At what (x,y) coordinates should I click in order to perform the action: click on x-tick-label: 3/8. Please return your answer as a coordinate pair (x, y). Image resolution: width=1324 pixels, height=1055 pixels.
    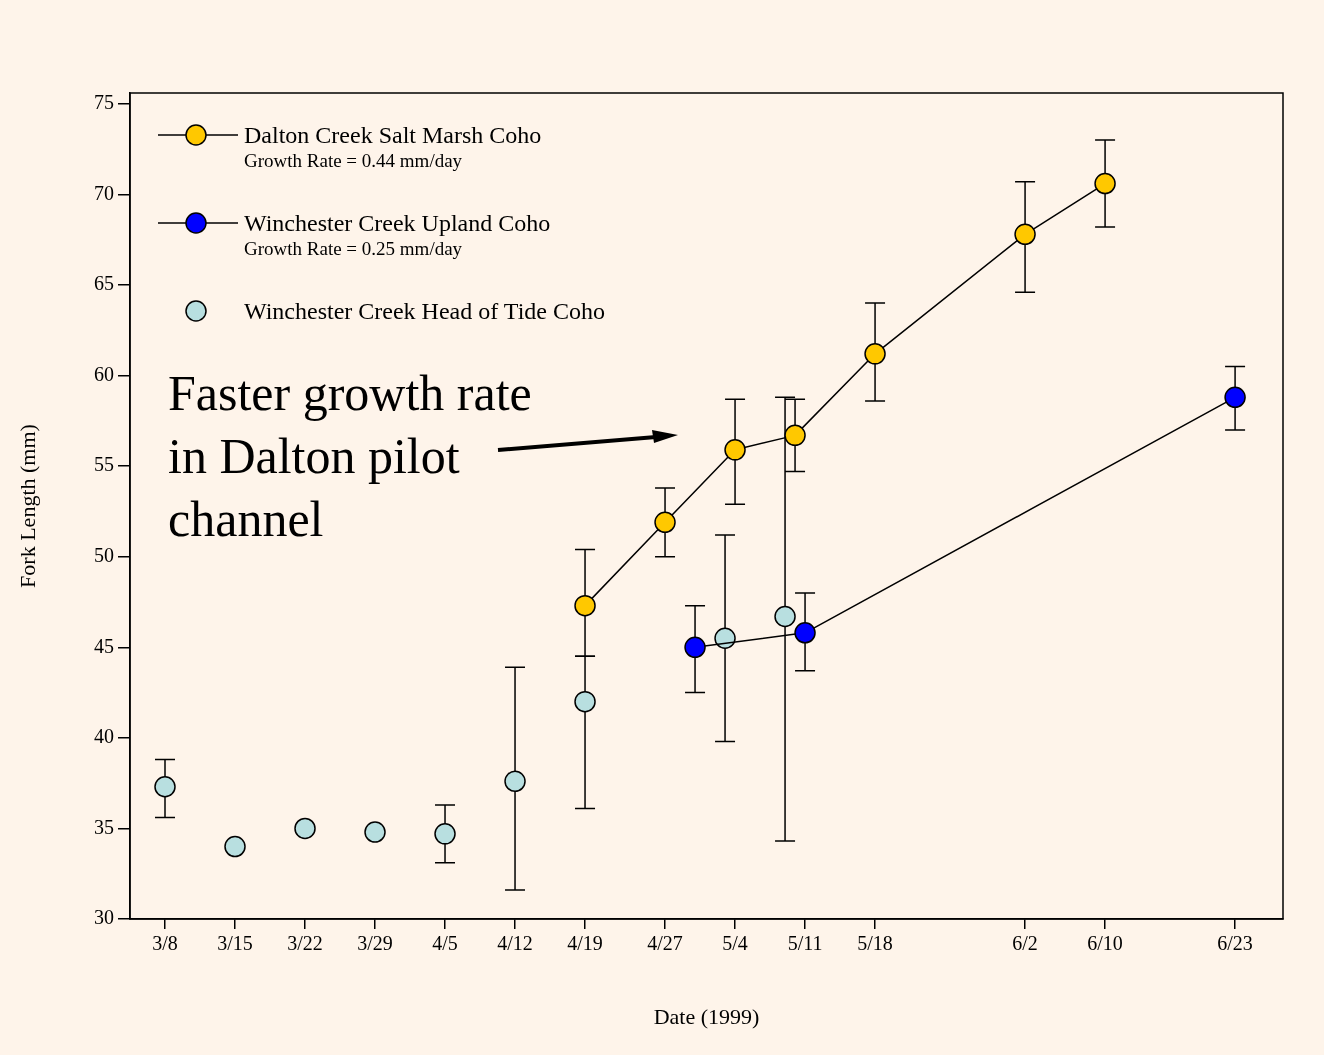
    Looking at the image, I should click on (165, 943).